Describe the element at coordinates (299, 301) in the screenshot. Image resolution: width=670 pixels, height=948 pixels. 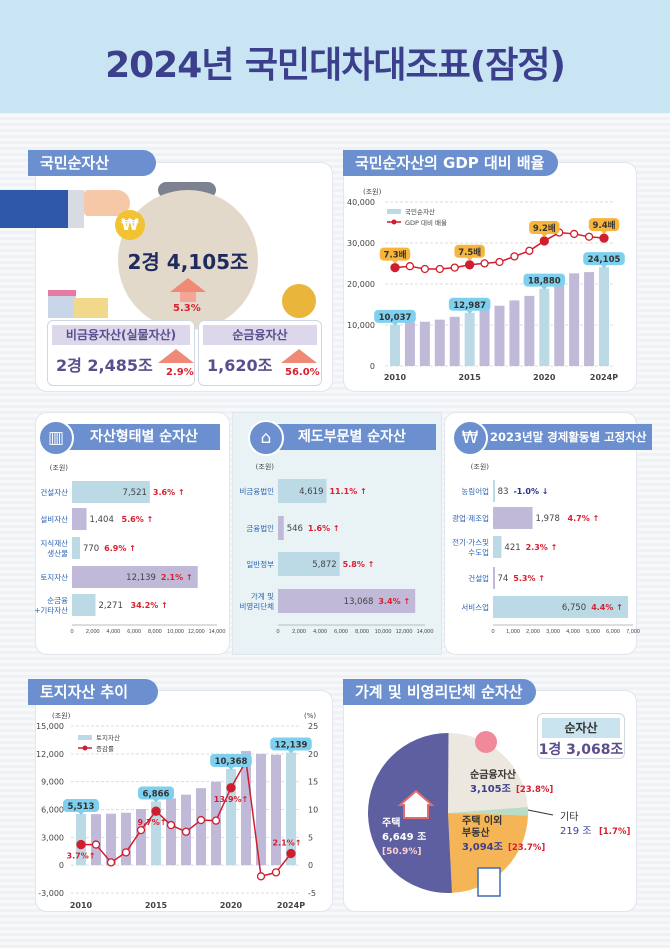
I see `money-stack-illustration` at that location.